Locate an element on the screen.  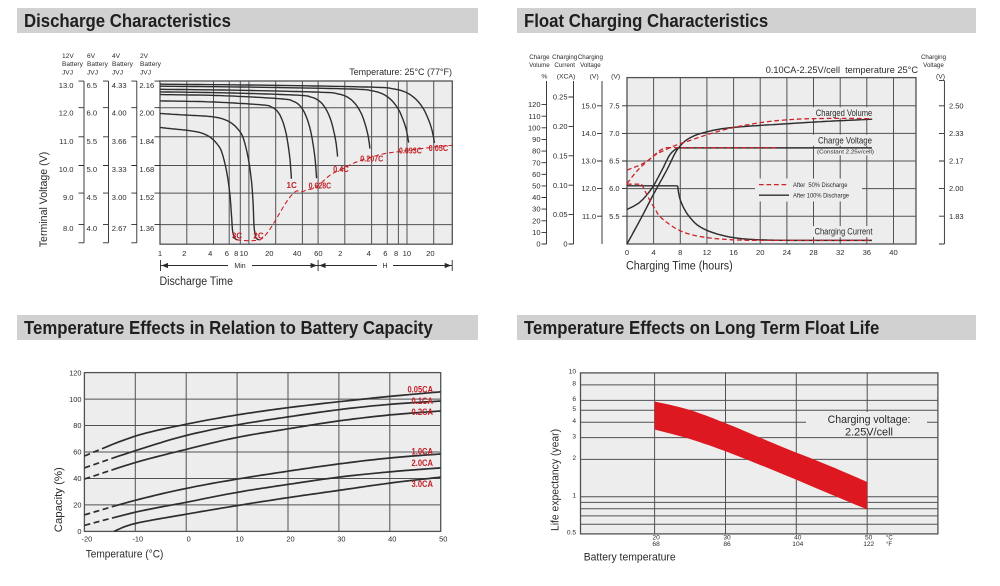
svg-text: 2.17 is located at coordinates (956, 161).